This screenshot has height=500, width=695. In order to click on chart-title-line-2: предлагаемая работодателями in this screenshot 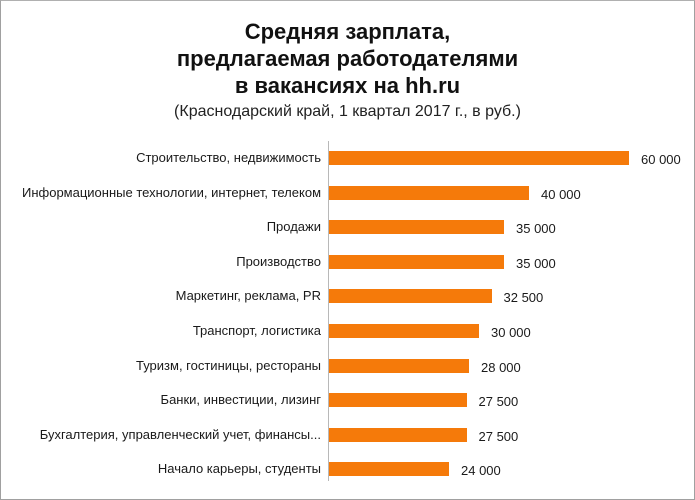, I will do `click(347, 58)`.